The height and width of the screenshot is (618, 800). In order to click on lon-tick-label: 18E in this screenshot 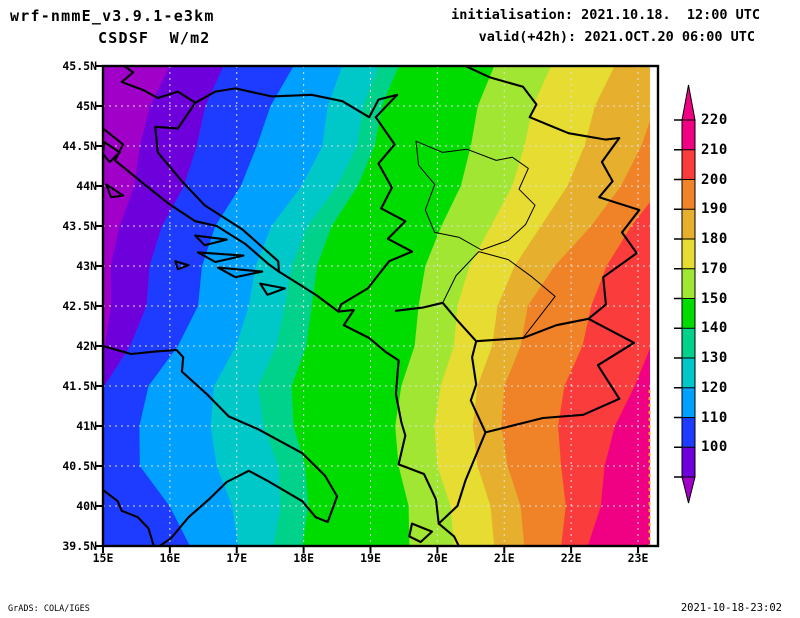, I will do `click(304, 558)`.